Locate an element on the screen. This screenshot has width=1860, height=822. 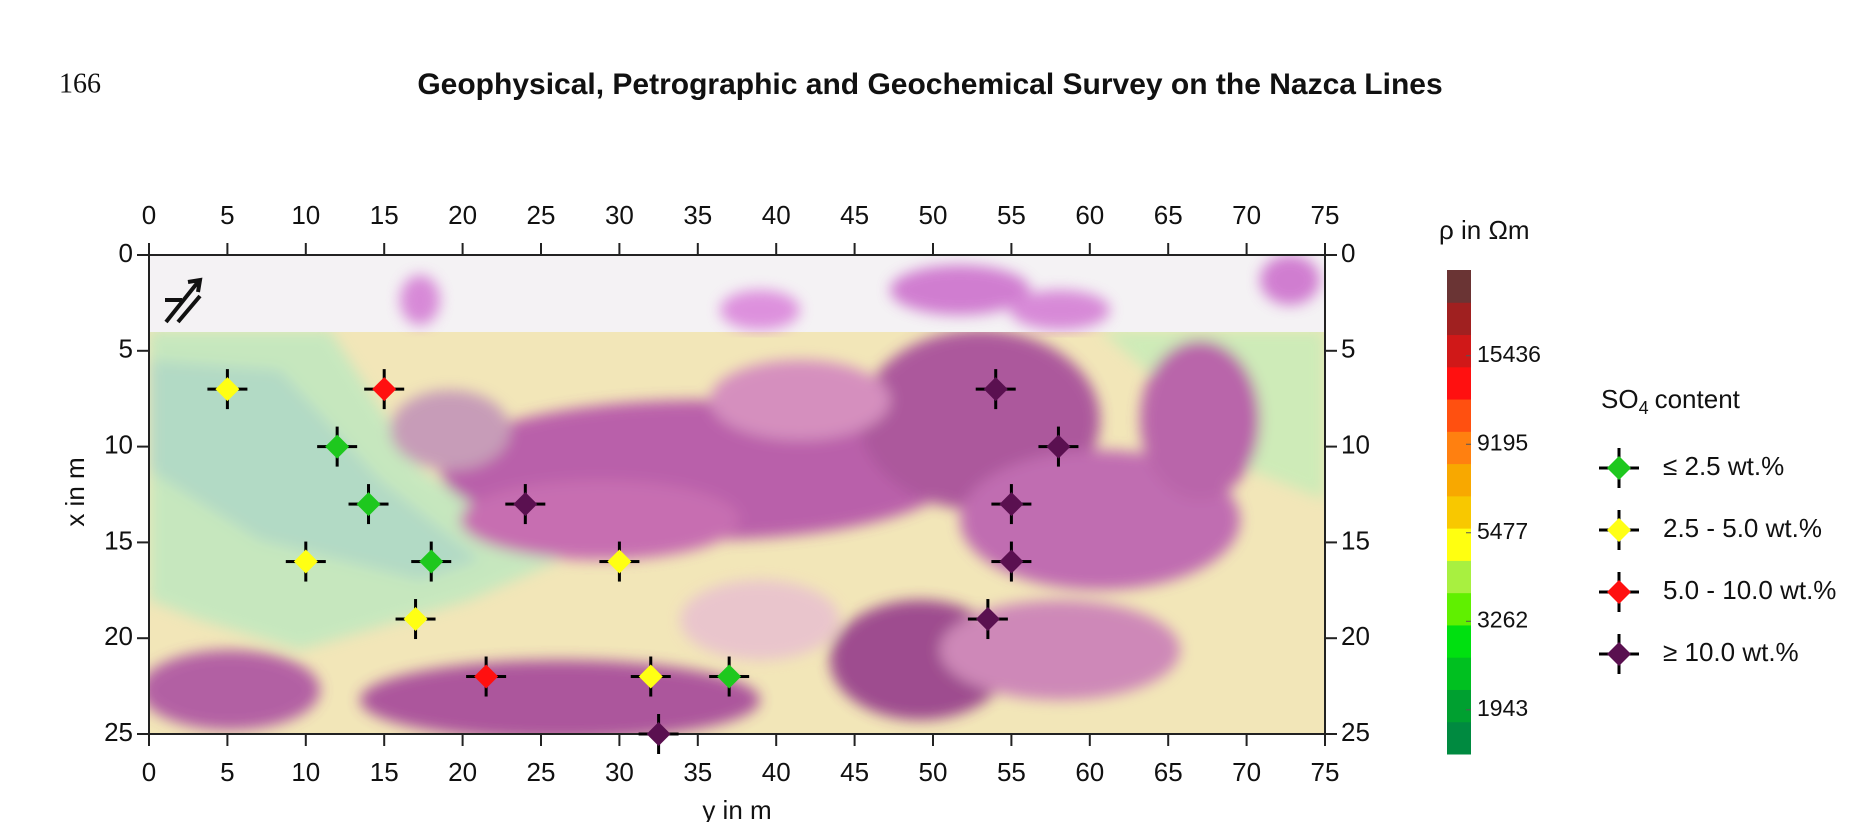
x-tick-label-bottom: 25 is located at coordinates (541, 772).